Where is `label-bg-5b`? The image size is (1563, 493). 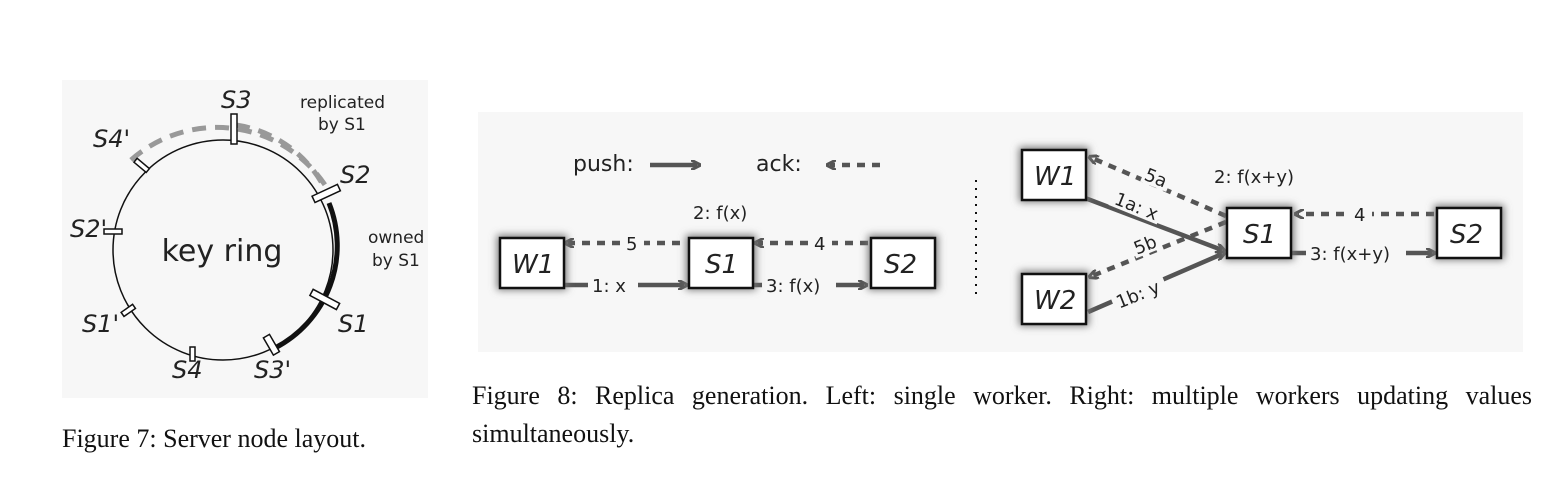 label-bg-5b is located at coordinates (1145, 244).